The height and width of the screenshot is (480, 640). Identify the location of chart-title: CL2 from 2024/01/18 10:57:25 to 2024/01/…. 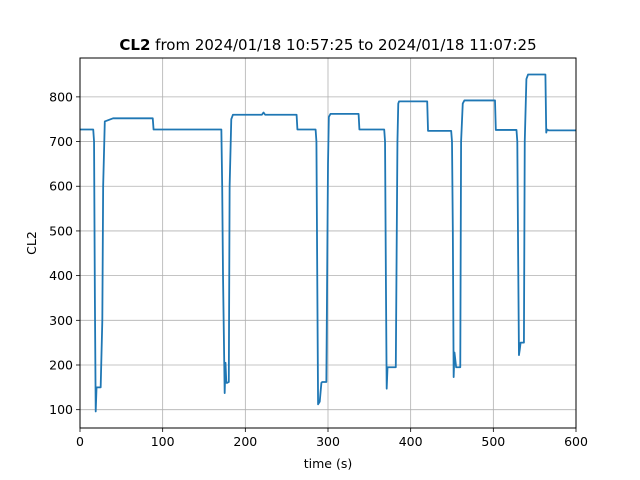
(327, 45).